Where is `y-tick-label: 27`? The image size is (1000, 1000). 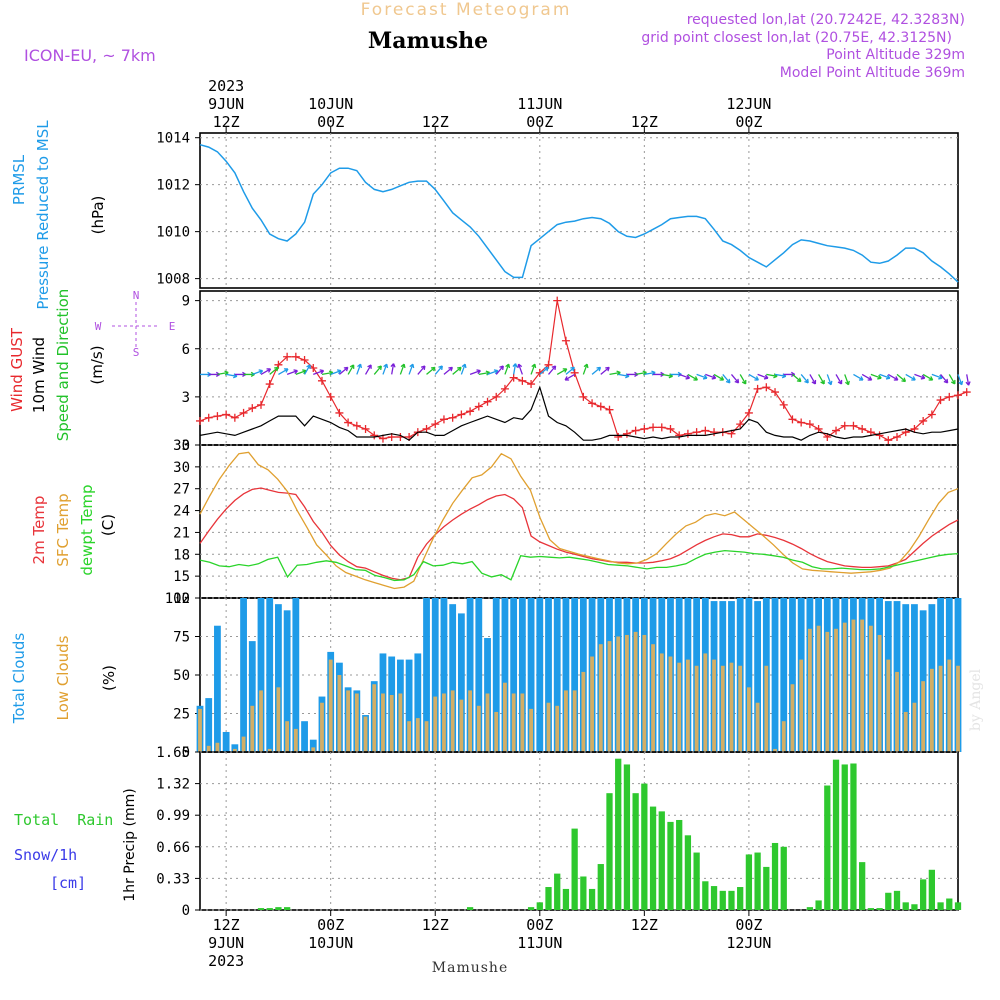 y-tick-label: 27 is located at coordinates (181, 490).